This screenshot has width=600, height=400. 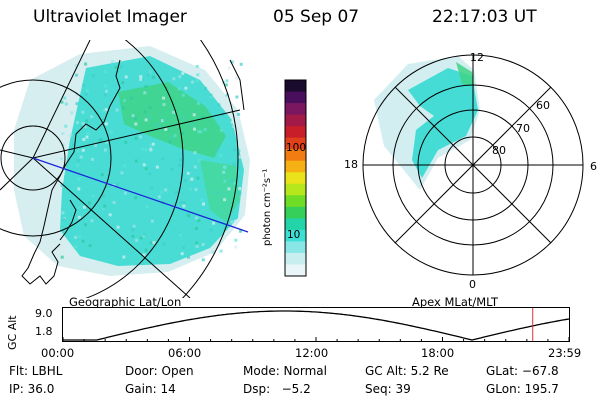 I want to click on date-label: 05 Sep 07, so click(x=316, y=17).